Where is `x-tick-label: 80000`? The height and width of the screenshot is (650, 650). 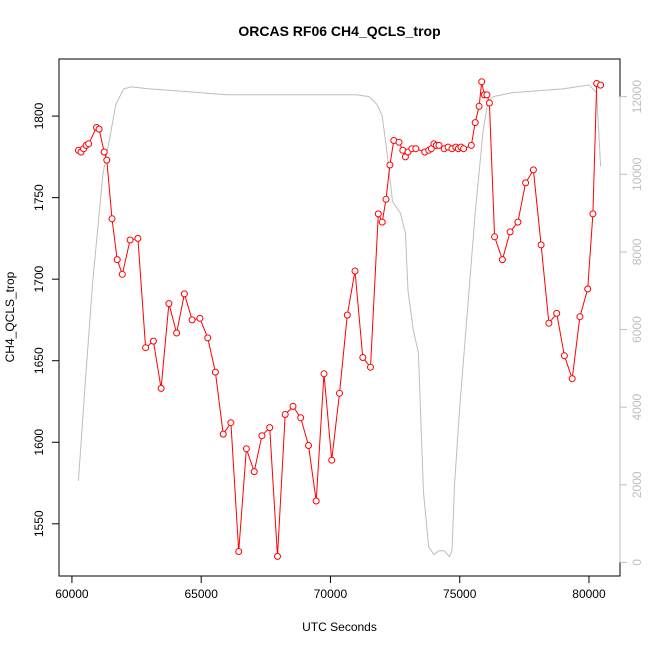 x-tick-label: 80000 is located at coordinates (589, 594).